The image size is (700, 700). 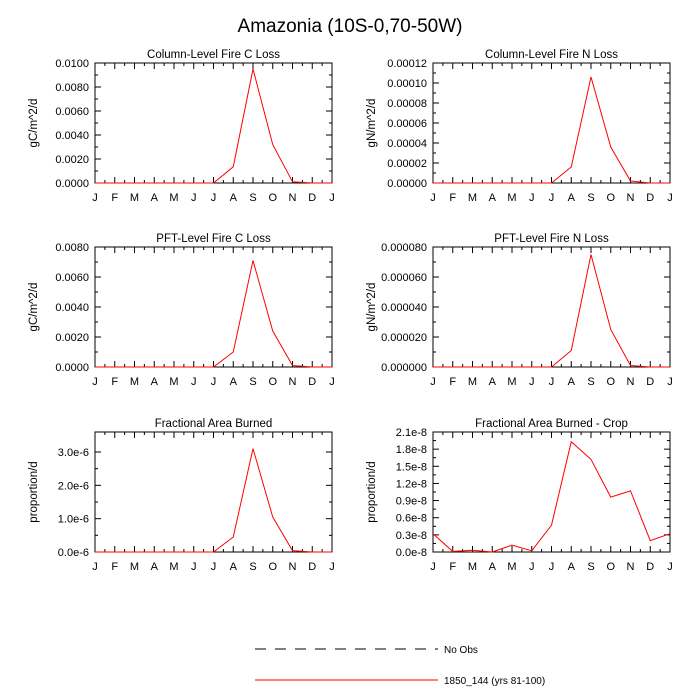 What do you see at coordinates (404, 278) in the screenshot?
I see `y-tick-label: 0.000060` at bounding box center [404, 278].